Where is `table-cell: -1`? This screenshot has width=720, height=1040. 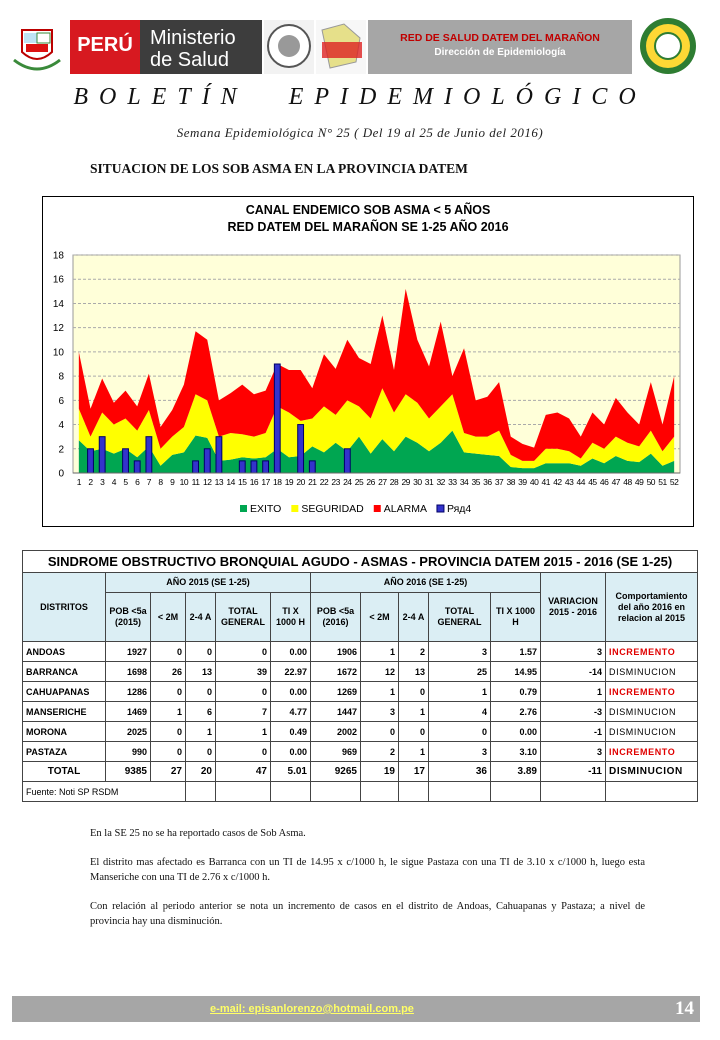
table-cell: -1 is located at coordinates (573, 731).